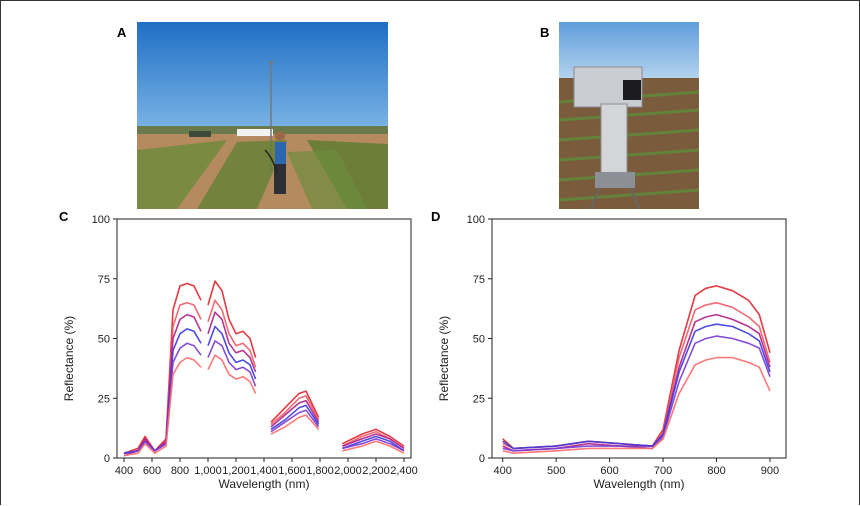  What do you see at coordinates (376, 471) in the screenshot?
I see `x-tick-label: 2,200` at bounding box center [376, 471].